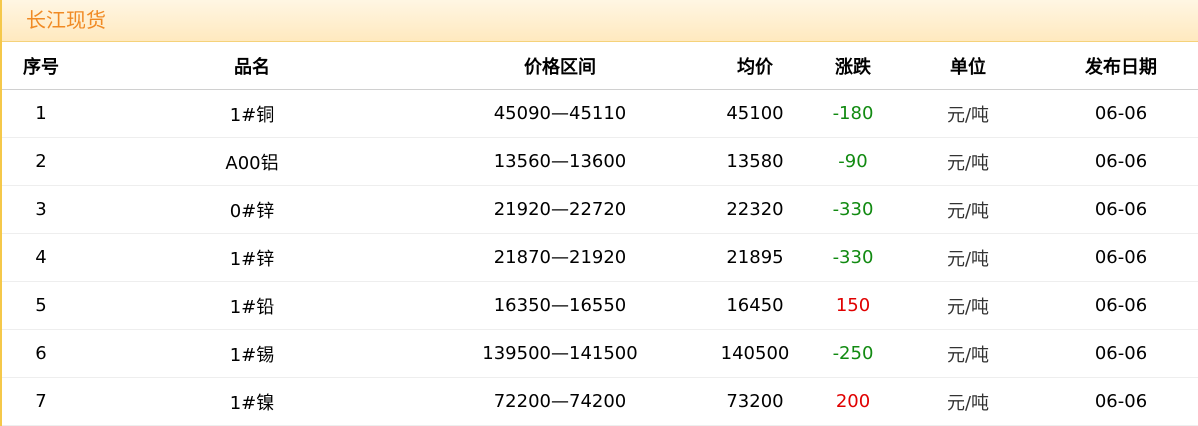  I want to click on cell-no: 6, so click(41, 353).